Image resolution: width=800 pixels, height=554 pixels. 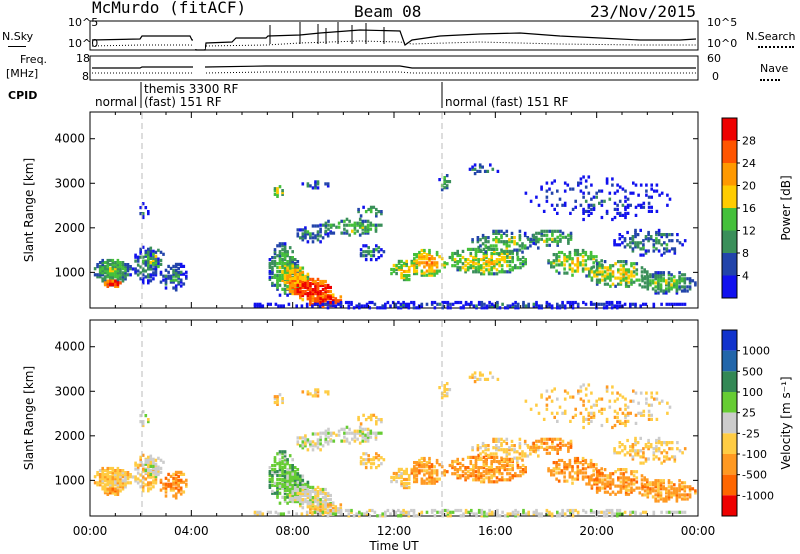 I want to click on freq-line, so click(x=394, y=67).